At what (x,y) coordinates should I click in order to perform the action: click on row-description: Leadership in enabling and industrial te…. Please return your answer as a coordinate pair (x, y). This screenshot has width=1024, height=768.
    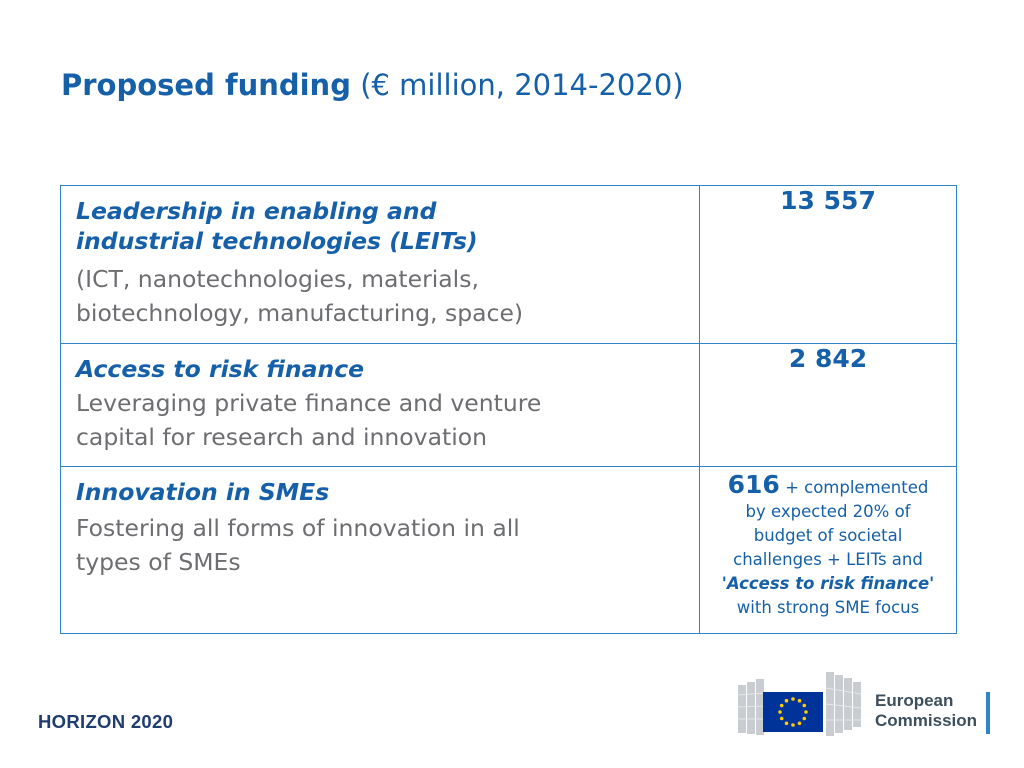
    Looking at the image, I should click on (380, 264).